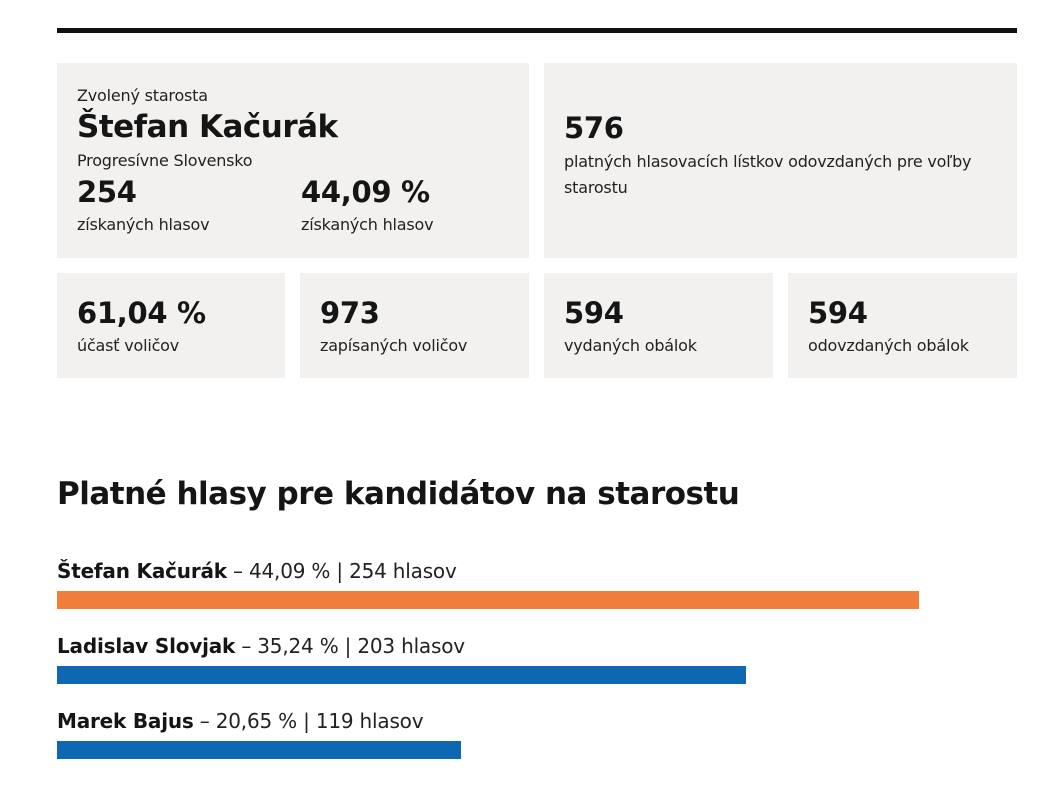 This screenshot has height=793, width=1064. Describe the element at coordinates (165, 160) in the screenshot. I see `elected-party: Progresívne Slovensko` at that location.